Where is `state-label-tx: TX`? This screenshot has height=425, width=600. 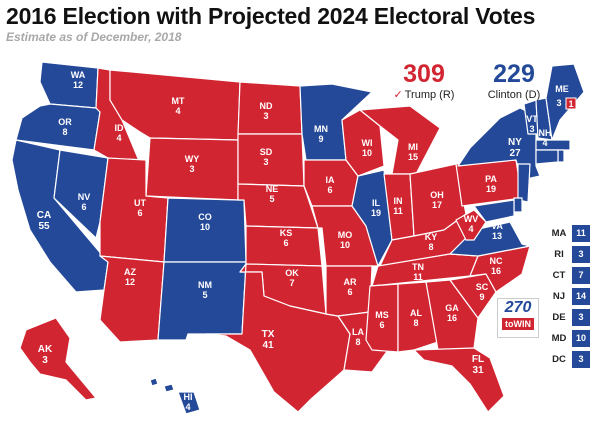 state-label-tx: TX is located at coordinates (268, 334).